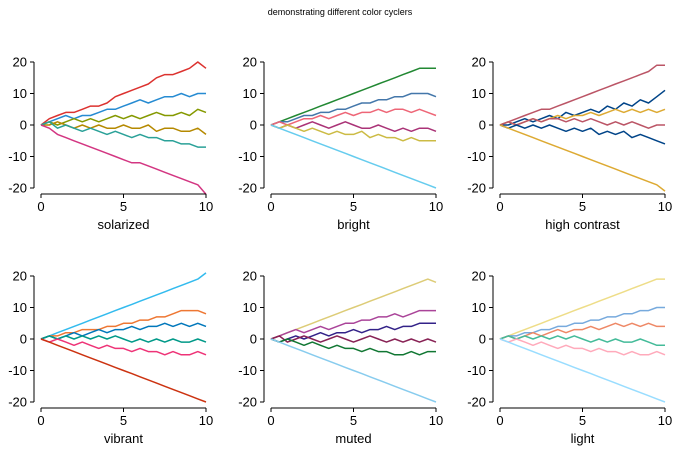 This screenshot has width=680, height=458. I want to click on chart-panel-5: -20 -10 0 10 20 0 5 10 muted, so click(340, 358).